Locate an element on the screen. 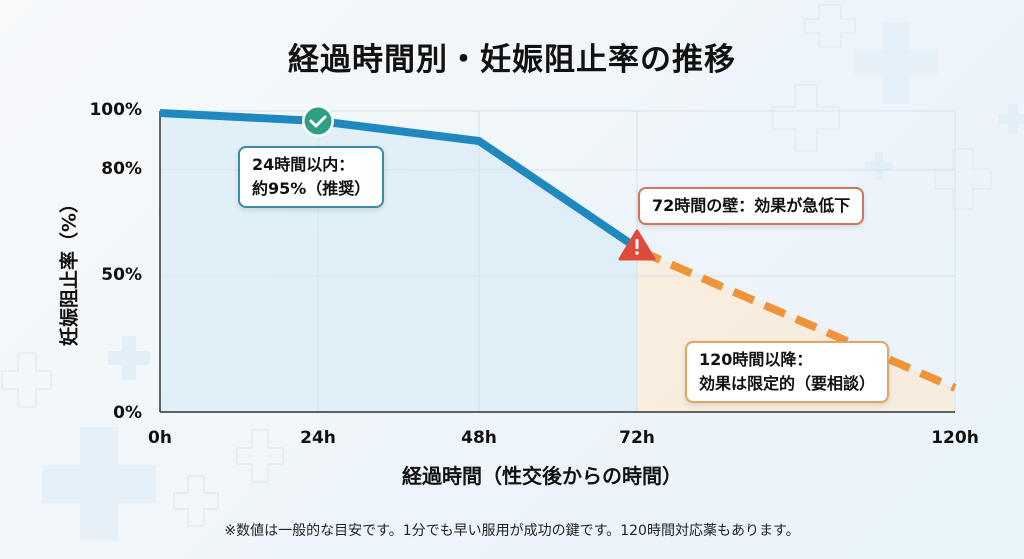 The width and height of the screenshot is (1024, 559). x-tick-48h: 48h is located at coordinates (479, 438).